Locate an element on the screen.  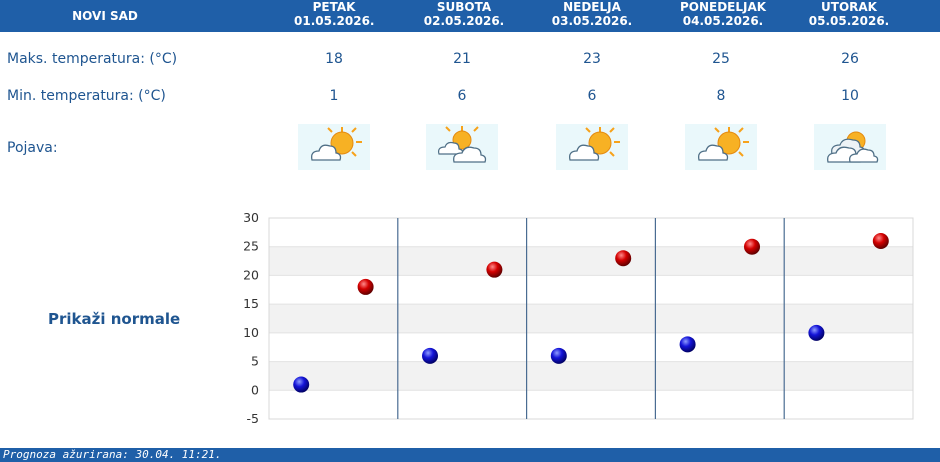
day-name: UTORAK is located at coordinates (849, 7).